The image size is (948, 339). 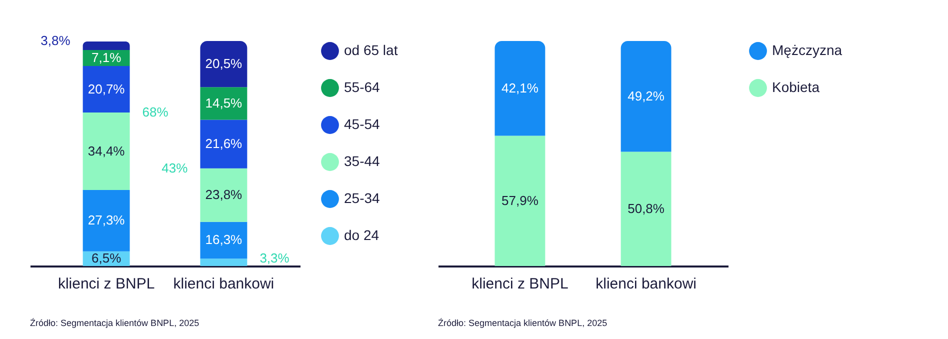 I want to click on data-label: 42,1%, so click(x=520, y=88).